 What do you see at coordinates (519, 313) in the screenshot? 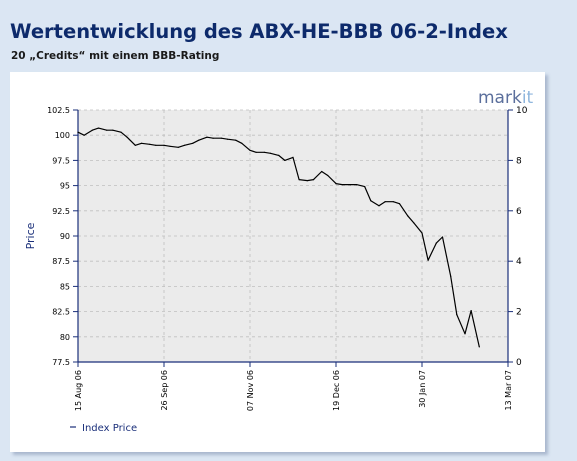
I see `y2-tick-label: 2` at bounding box center [519, 313].